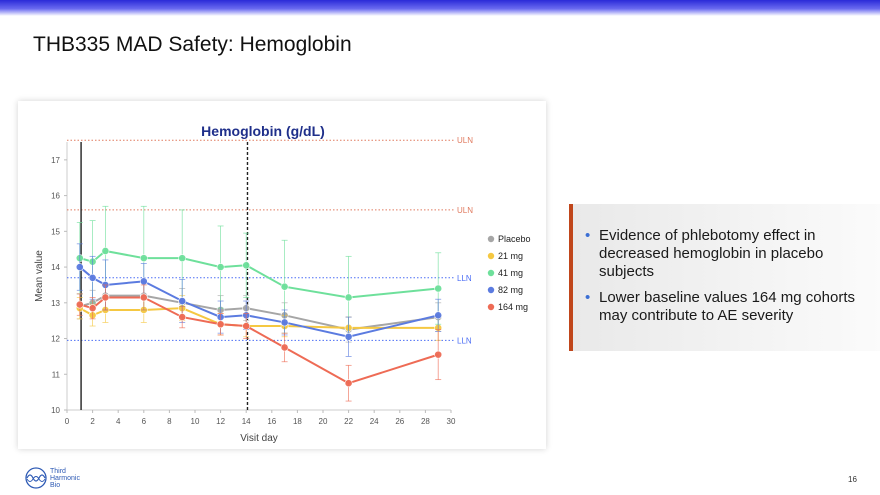 Image resolution: width=880 pixels, height=495 pixels. What do you see at coordinates (55, 267) in the screenshot?
I see `y-tick-label: 14` at bounding box center [55, 267].